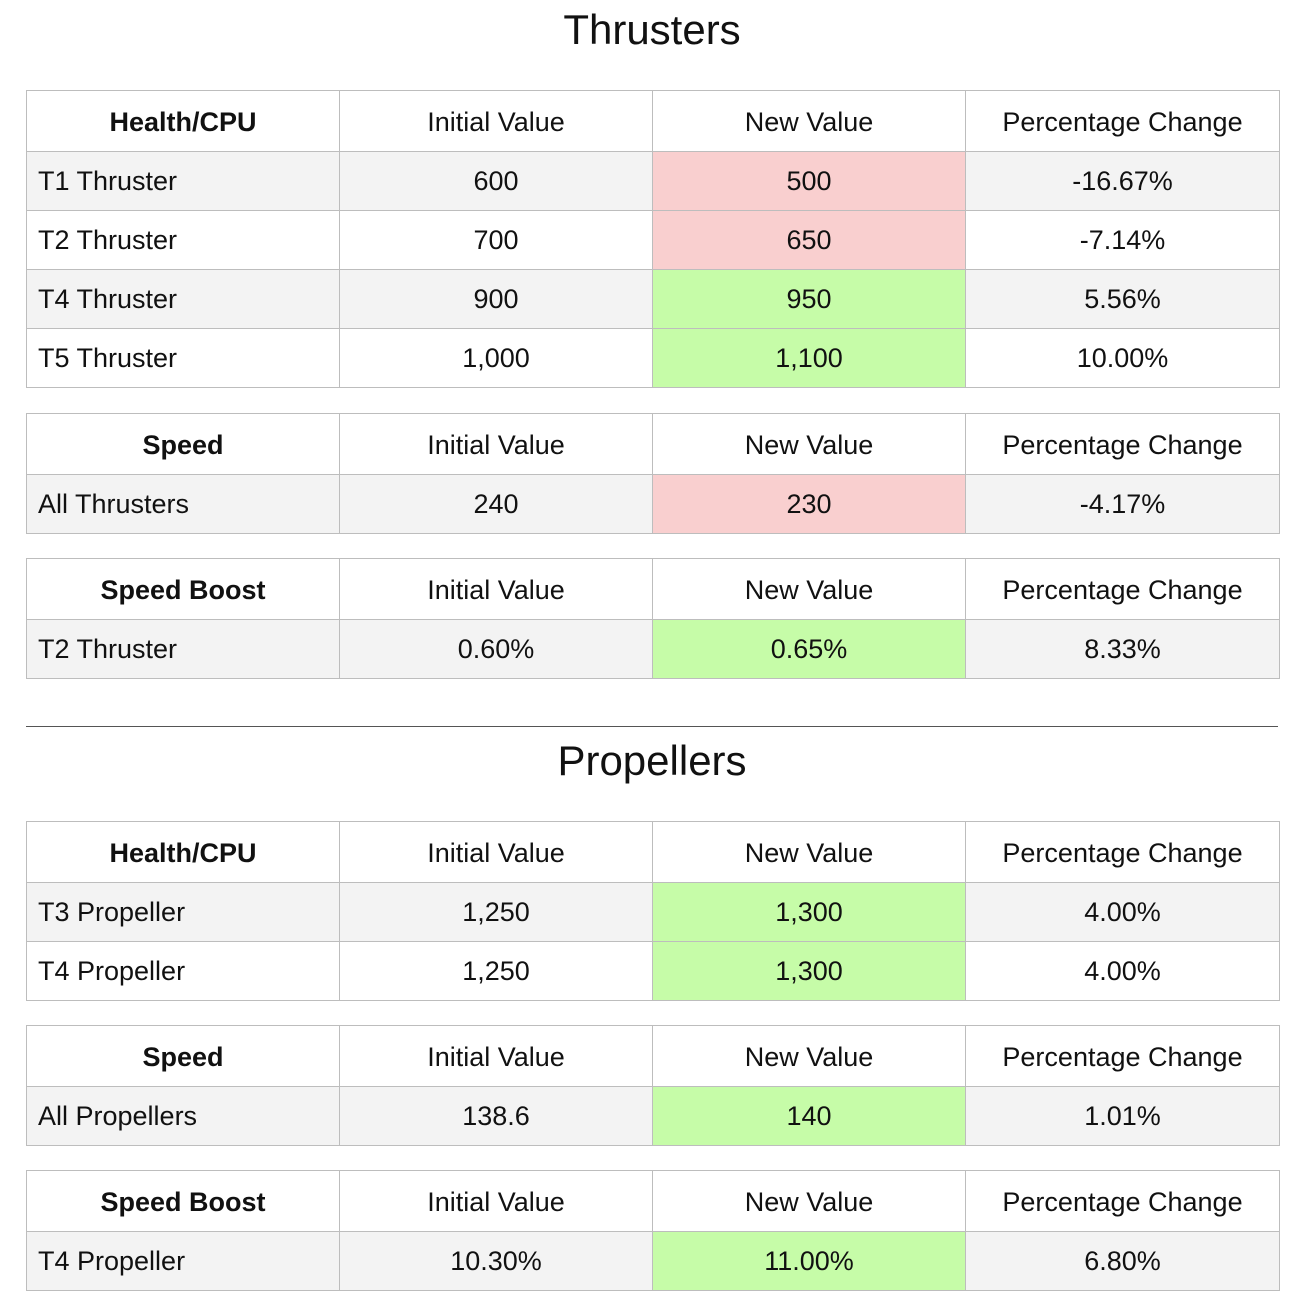  What do you see at coordinates (1122, 1261) in the screenshot?
I see `percentage-change-cell: 6.80%` at bounding box center [1122, 1261].